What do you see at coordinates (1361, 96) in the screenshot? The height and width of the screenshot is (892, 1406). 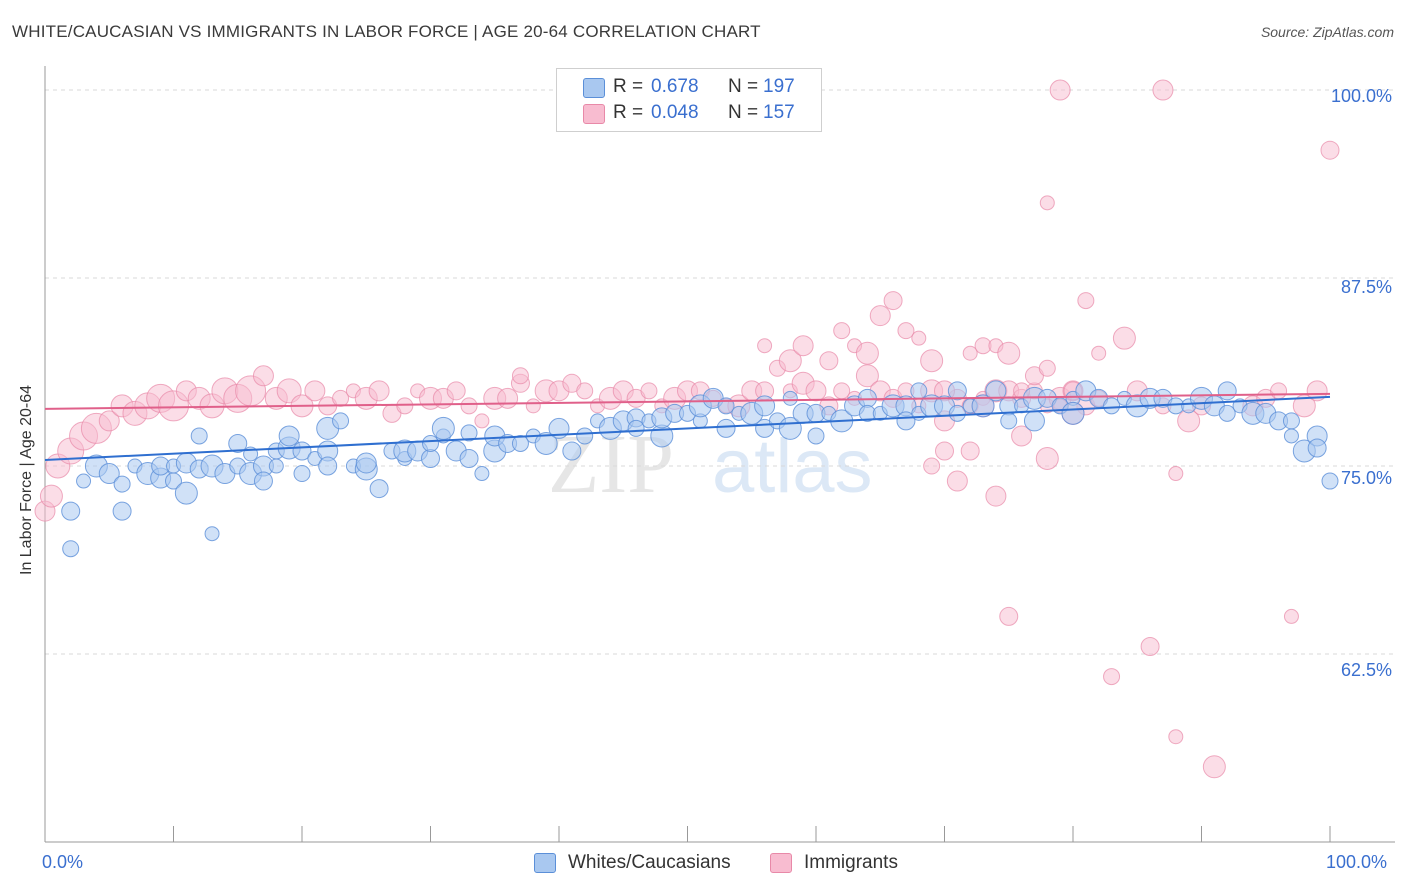 I see `y-tick-label-100: 100.0%` at bounding box center [1361, 96].